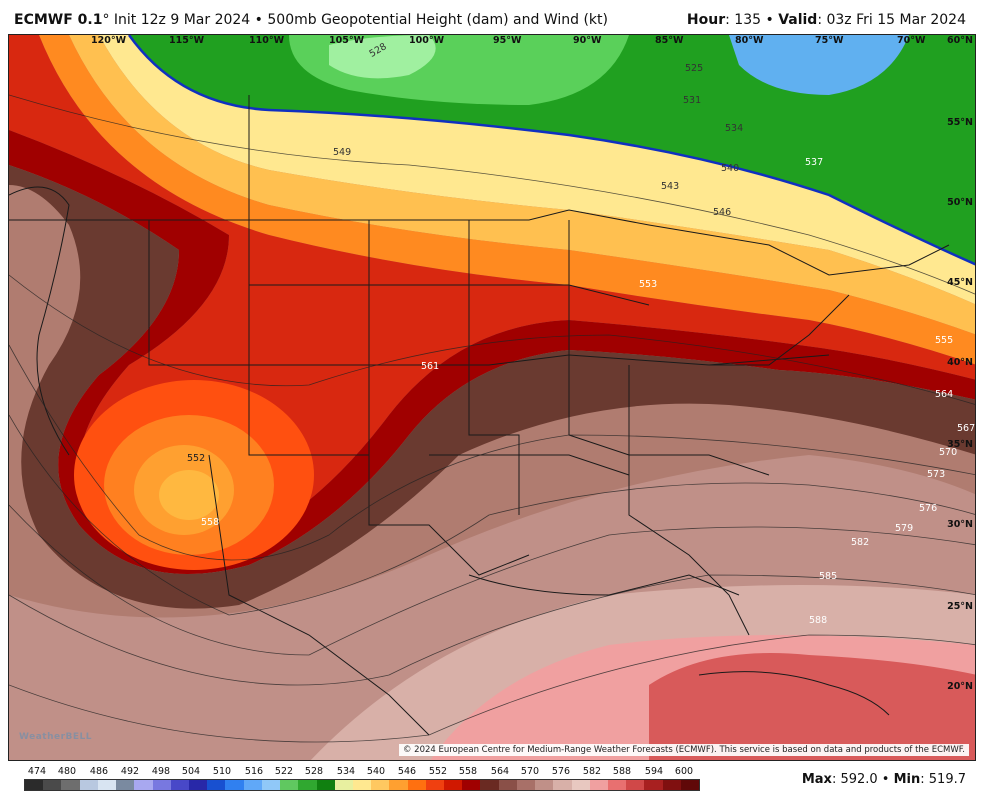 The width and height of the screenshot is (984, 808). What do you see at coordinates (960, 202) in the screenshot?
I see `lat-label: 50°N` at bounding box center [960, 202].